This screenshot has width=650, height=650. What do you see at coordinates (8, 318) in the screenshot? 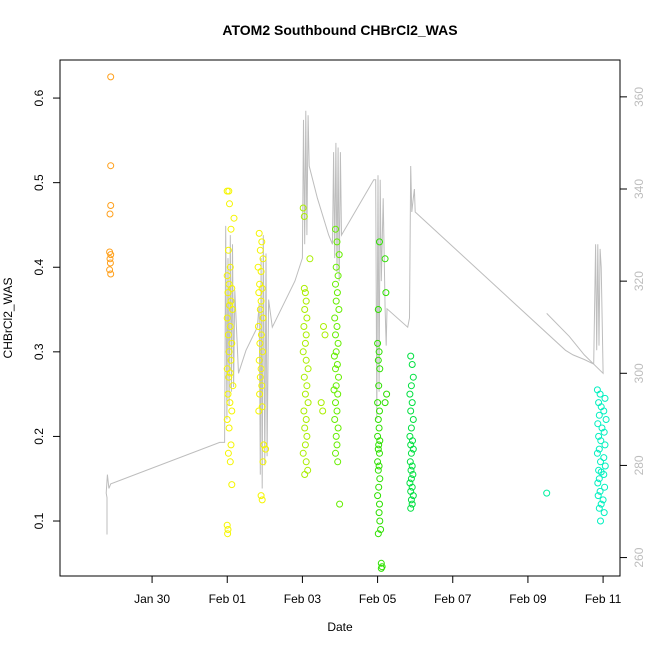
I see `y-axis-label: CHBrCl2_WAS` at bounding box center [8, 318].